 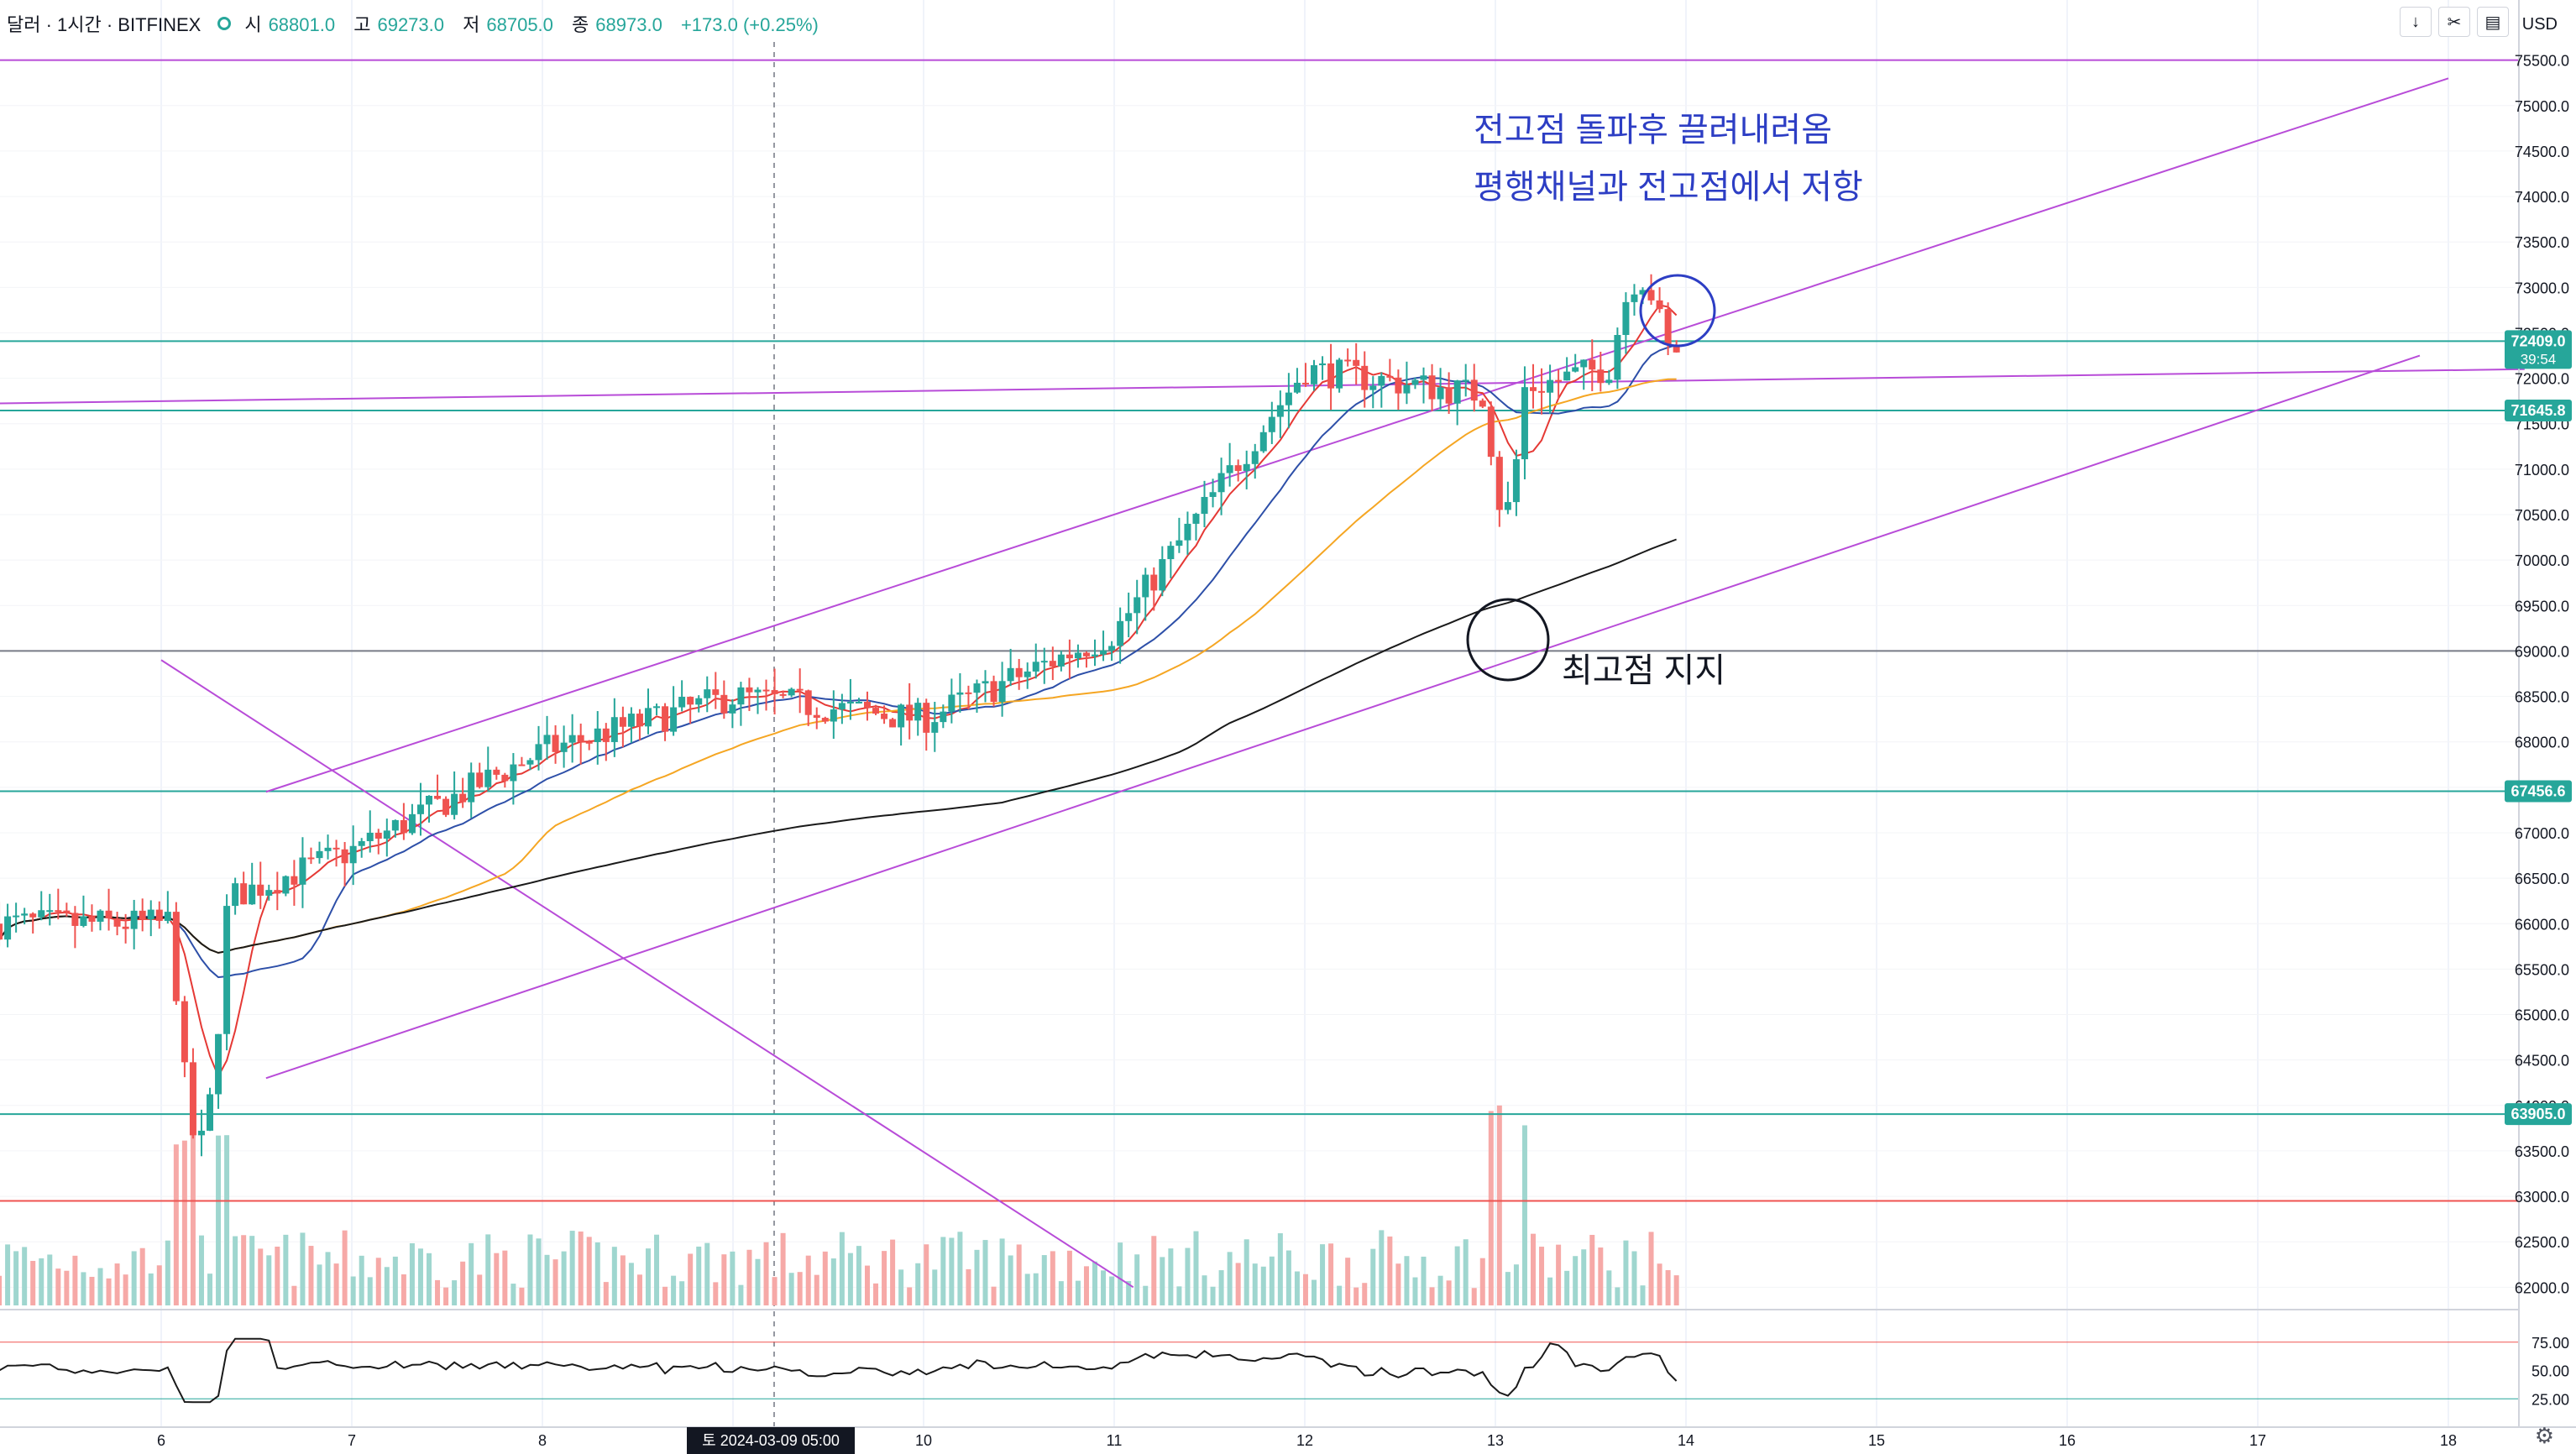 What do you see at coordinates (2493, 22) in the screenshot?
I see `exchange-logo-icon: ▤` at bounding box center [2493, 22].